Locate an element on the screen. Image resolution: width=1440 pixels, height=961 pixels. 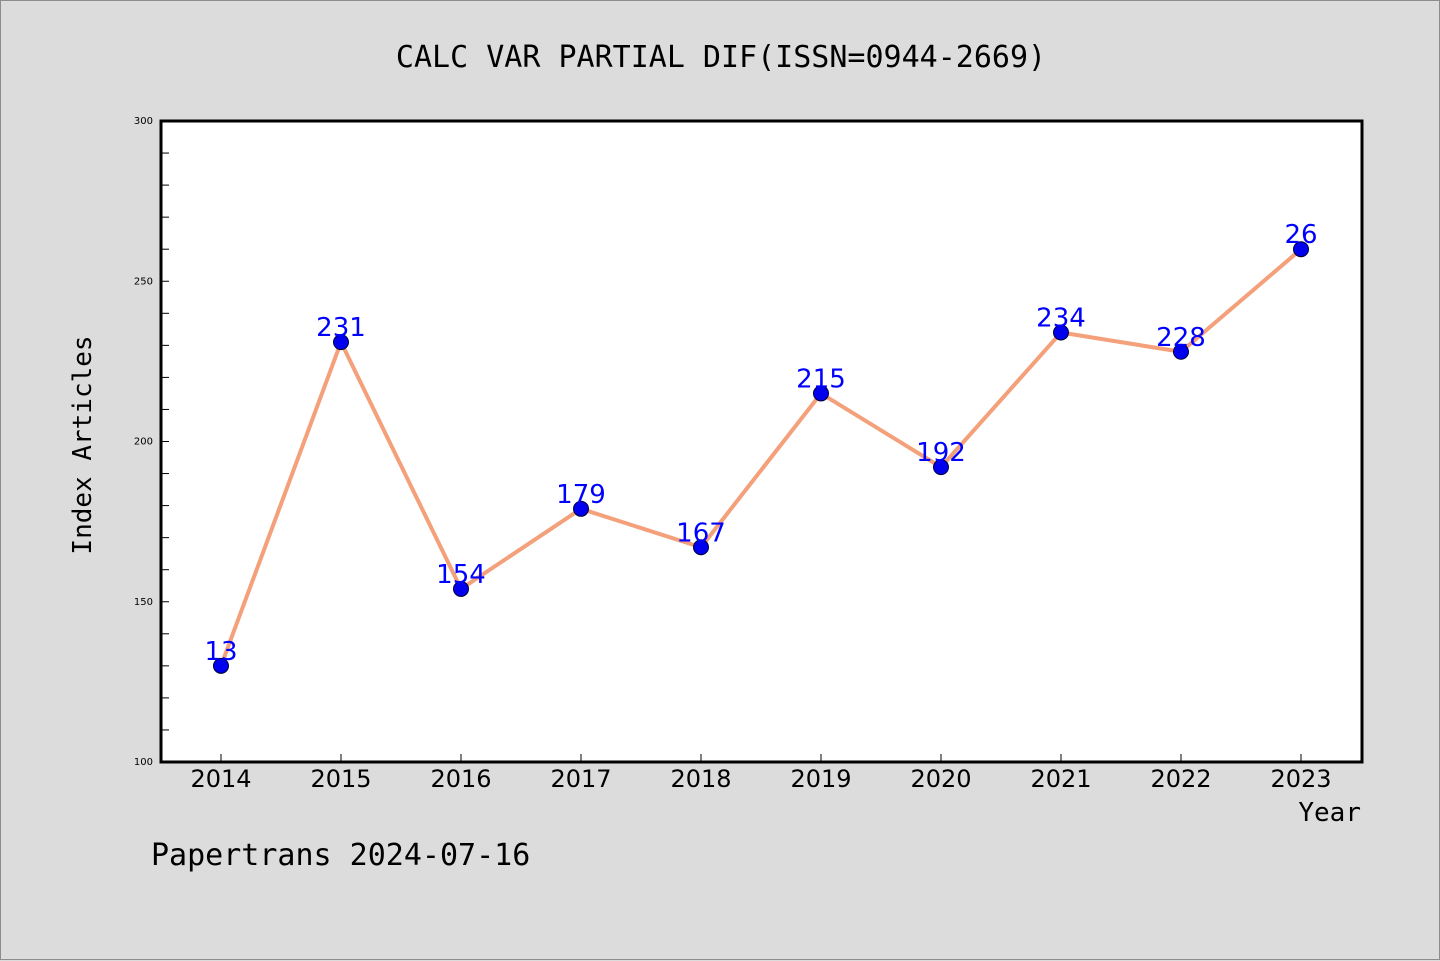
y-tick-label: 150 is located at coordinates (143, 602).